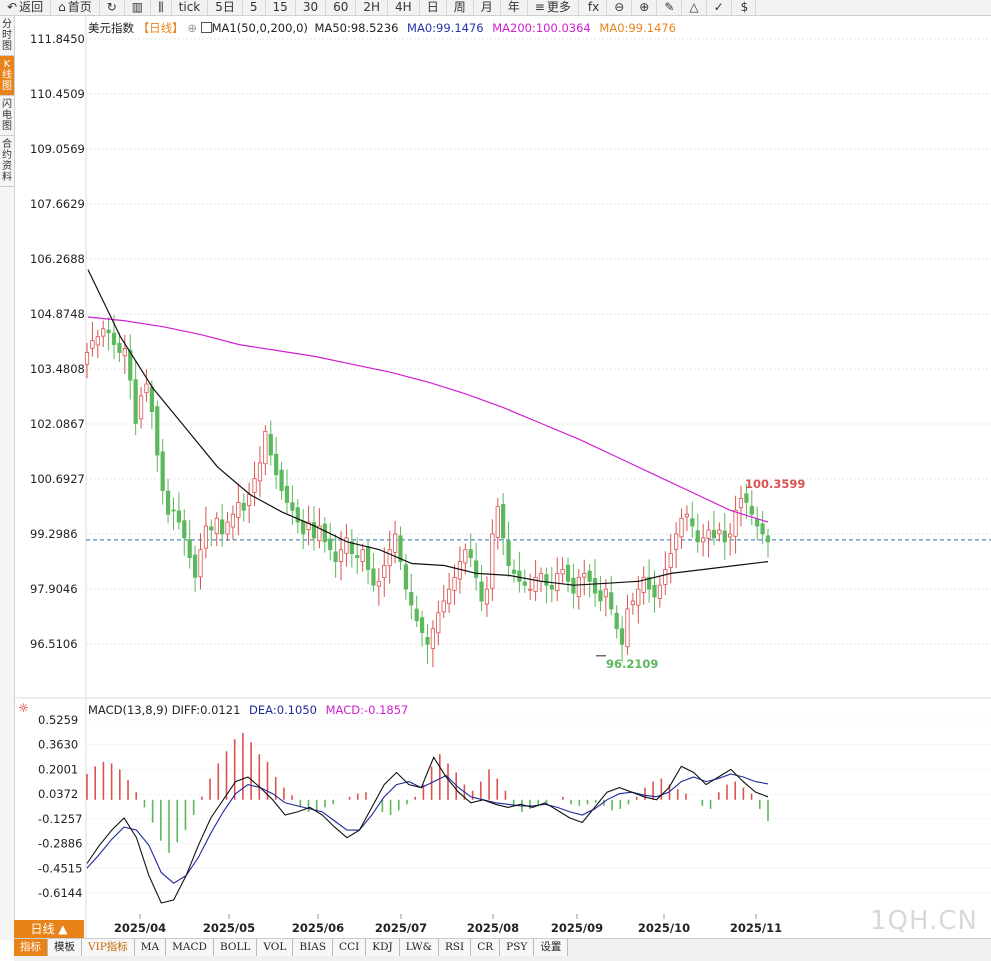 Image resolution: width=991 pixels, height=961 pixels. Describe the element at coordinates (57, 369) in the screenshot. I see `y-tick-label: 103.4808` at that location.